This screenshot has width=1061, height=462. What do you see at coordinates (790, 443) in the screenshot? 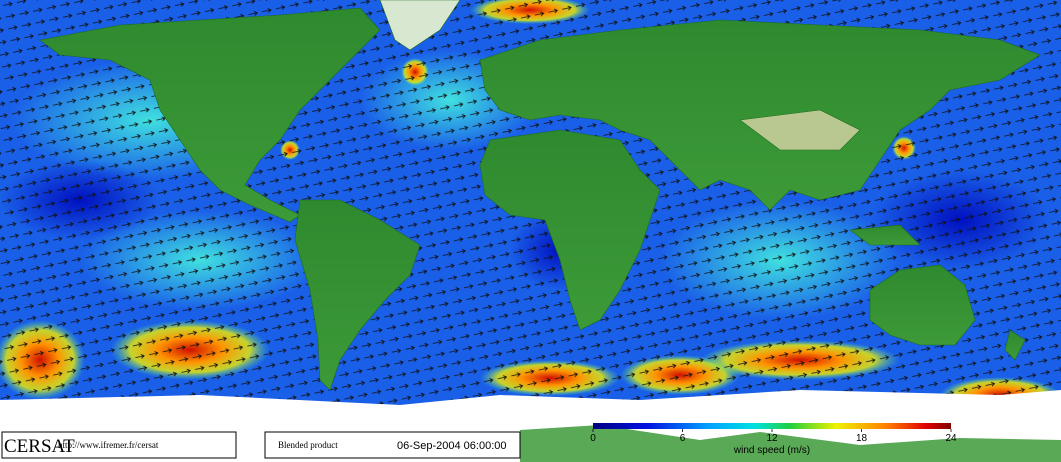
I see `antarctic-terrain` at bounding box center [790, 443].